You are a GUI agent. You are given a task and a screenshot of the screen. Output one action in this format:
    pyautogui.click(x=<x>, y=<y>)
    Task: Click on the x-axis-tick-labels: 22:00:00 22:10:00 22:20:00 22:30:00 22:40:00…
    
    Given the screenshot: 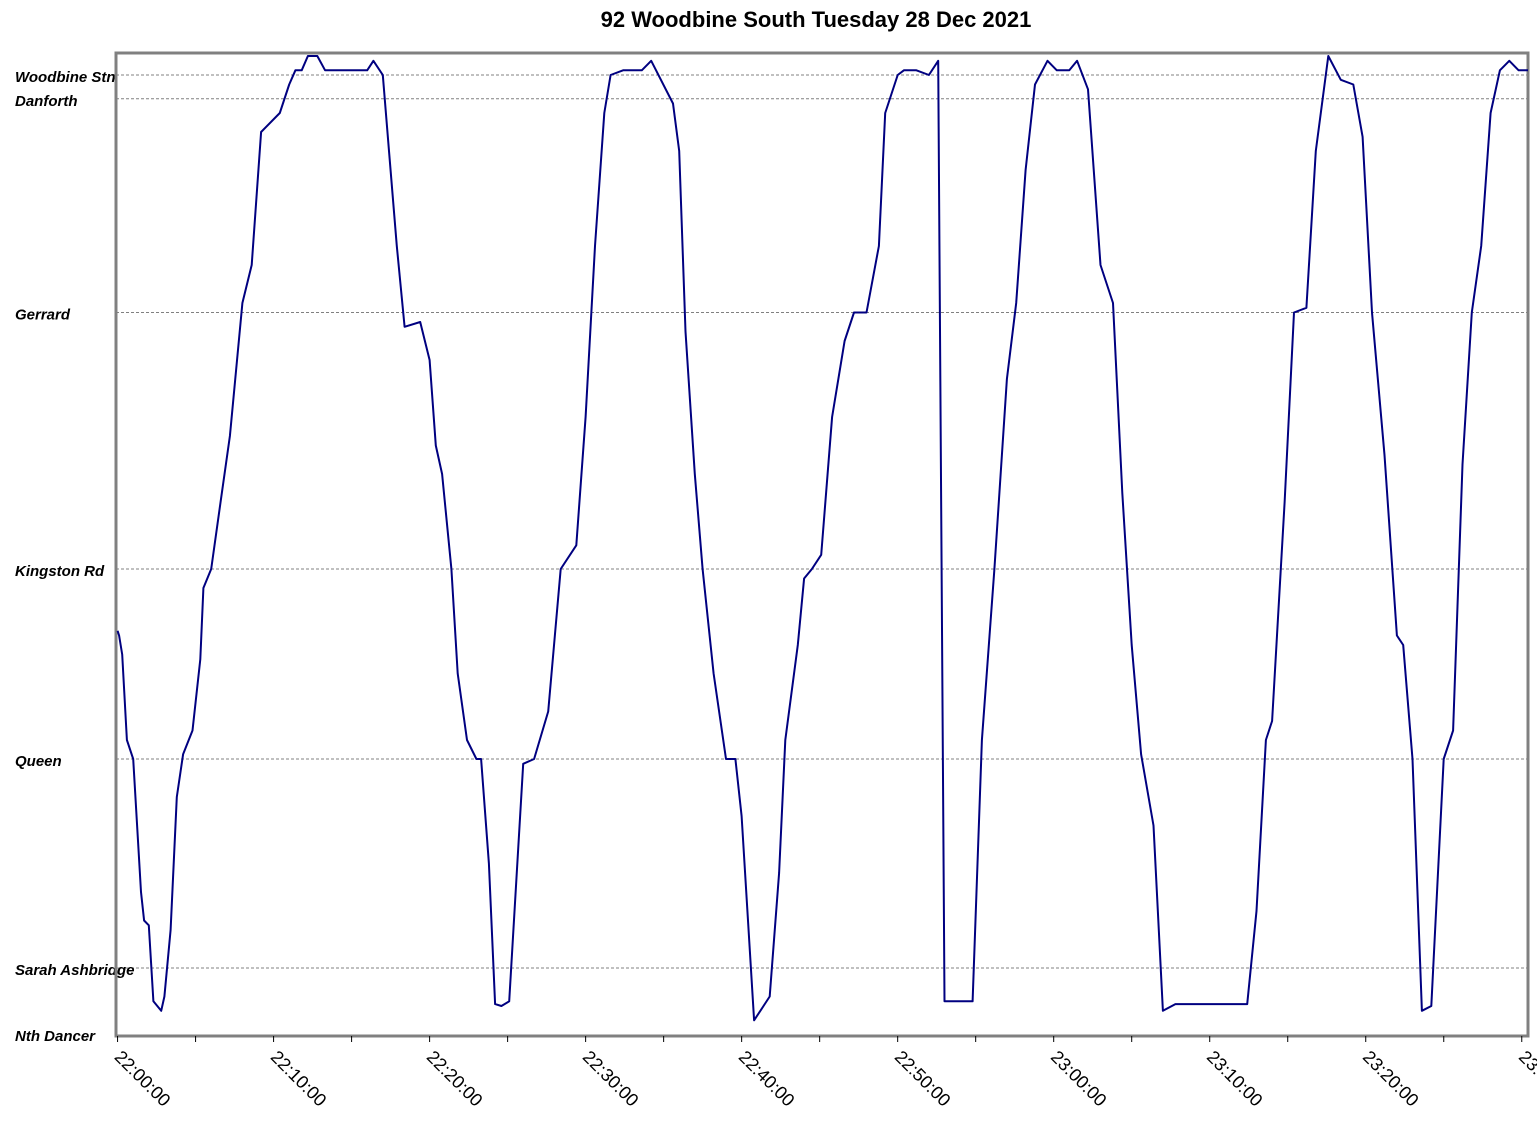 What is the action you would take?
    pyautogui.click(x=824, y=1079)
    